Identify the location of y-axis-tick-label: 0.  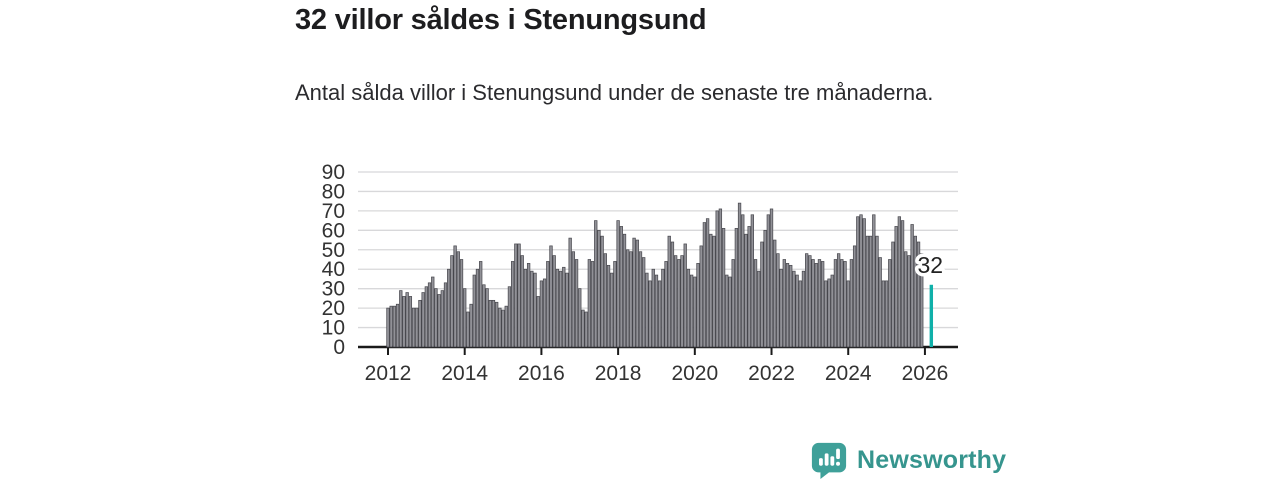
(339, 347).